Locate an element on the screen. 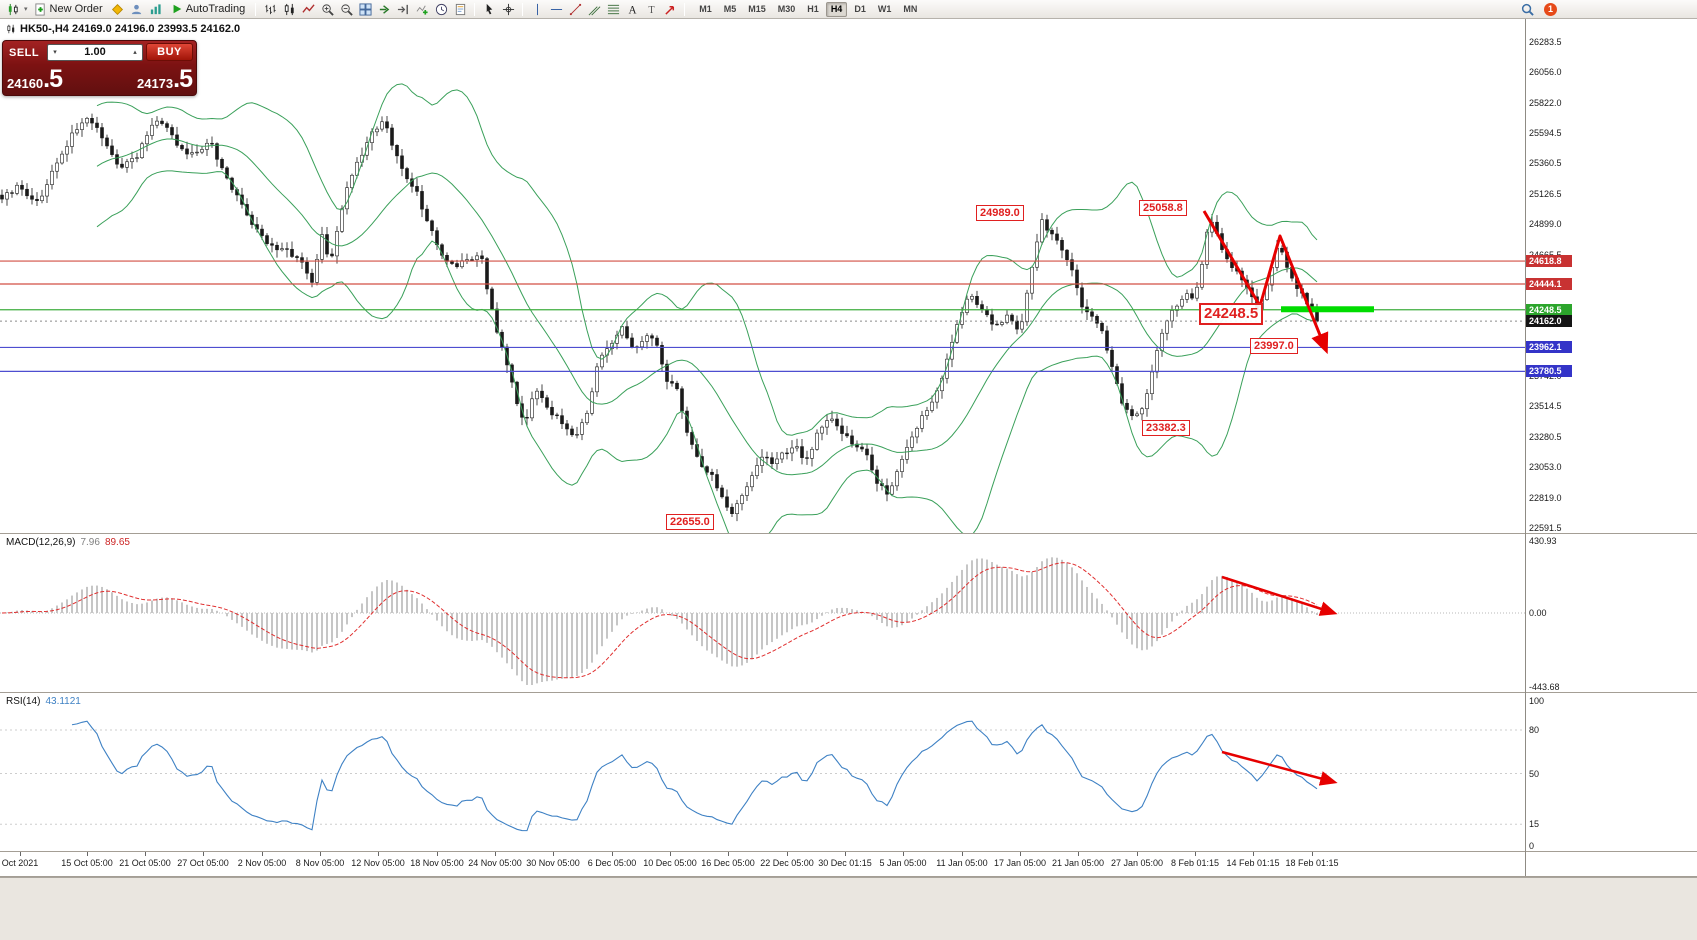 The width and height of the screenshot is (1697, 940). timeframe-m5: M5 is located at coordinates (730, 9).